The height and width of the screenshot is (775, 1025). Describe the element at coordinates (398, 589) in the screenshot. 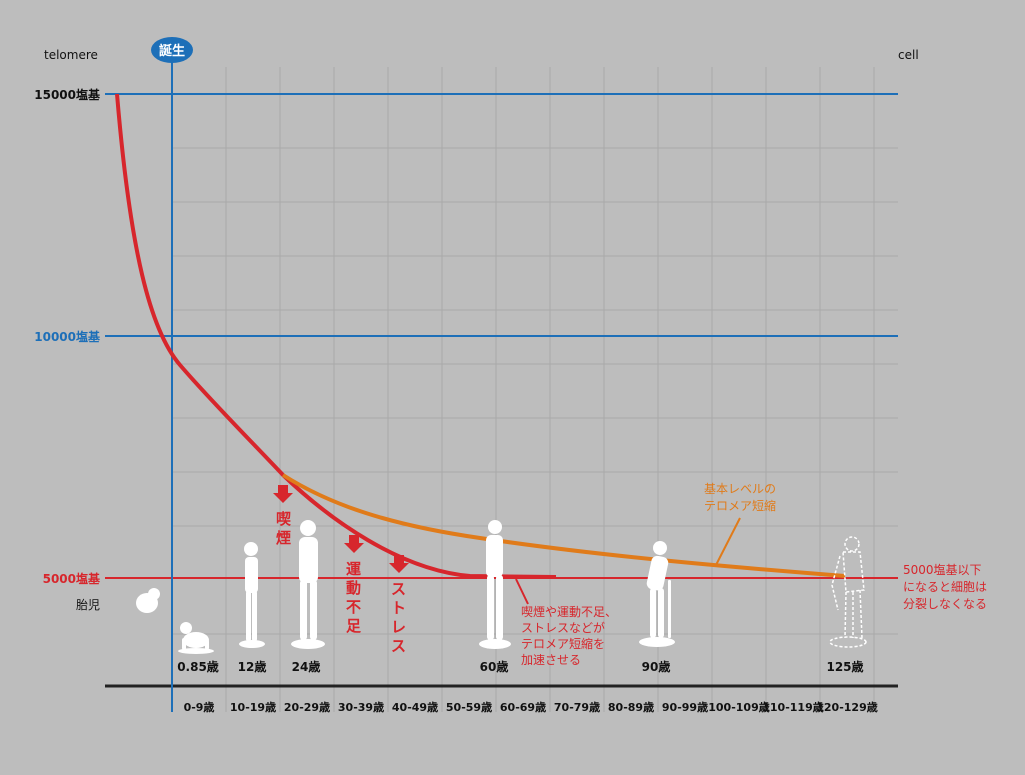

I see `factor-stress-char-0: ス` at that location.